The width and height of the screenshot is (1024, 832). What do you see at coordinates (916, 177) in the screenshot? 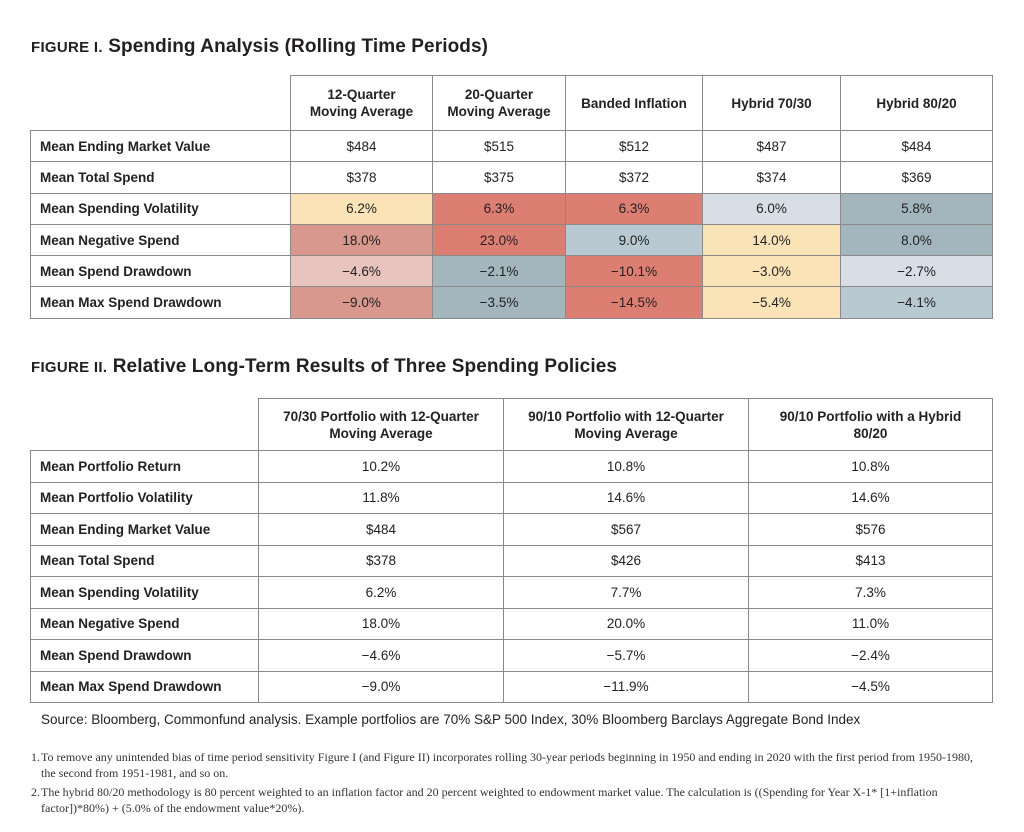
I see `table-cell: $369` at bounding box center [916, 177].